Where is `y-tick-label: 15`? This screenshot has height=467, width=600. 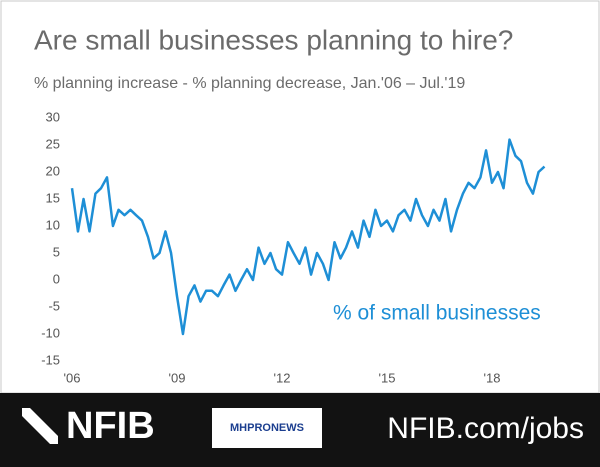 y-tick-label: 15 is located at coordinates (53, 197).